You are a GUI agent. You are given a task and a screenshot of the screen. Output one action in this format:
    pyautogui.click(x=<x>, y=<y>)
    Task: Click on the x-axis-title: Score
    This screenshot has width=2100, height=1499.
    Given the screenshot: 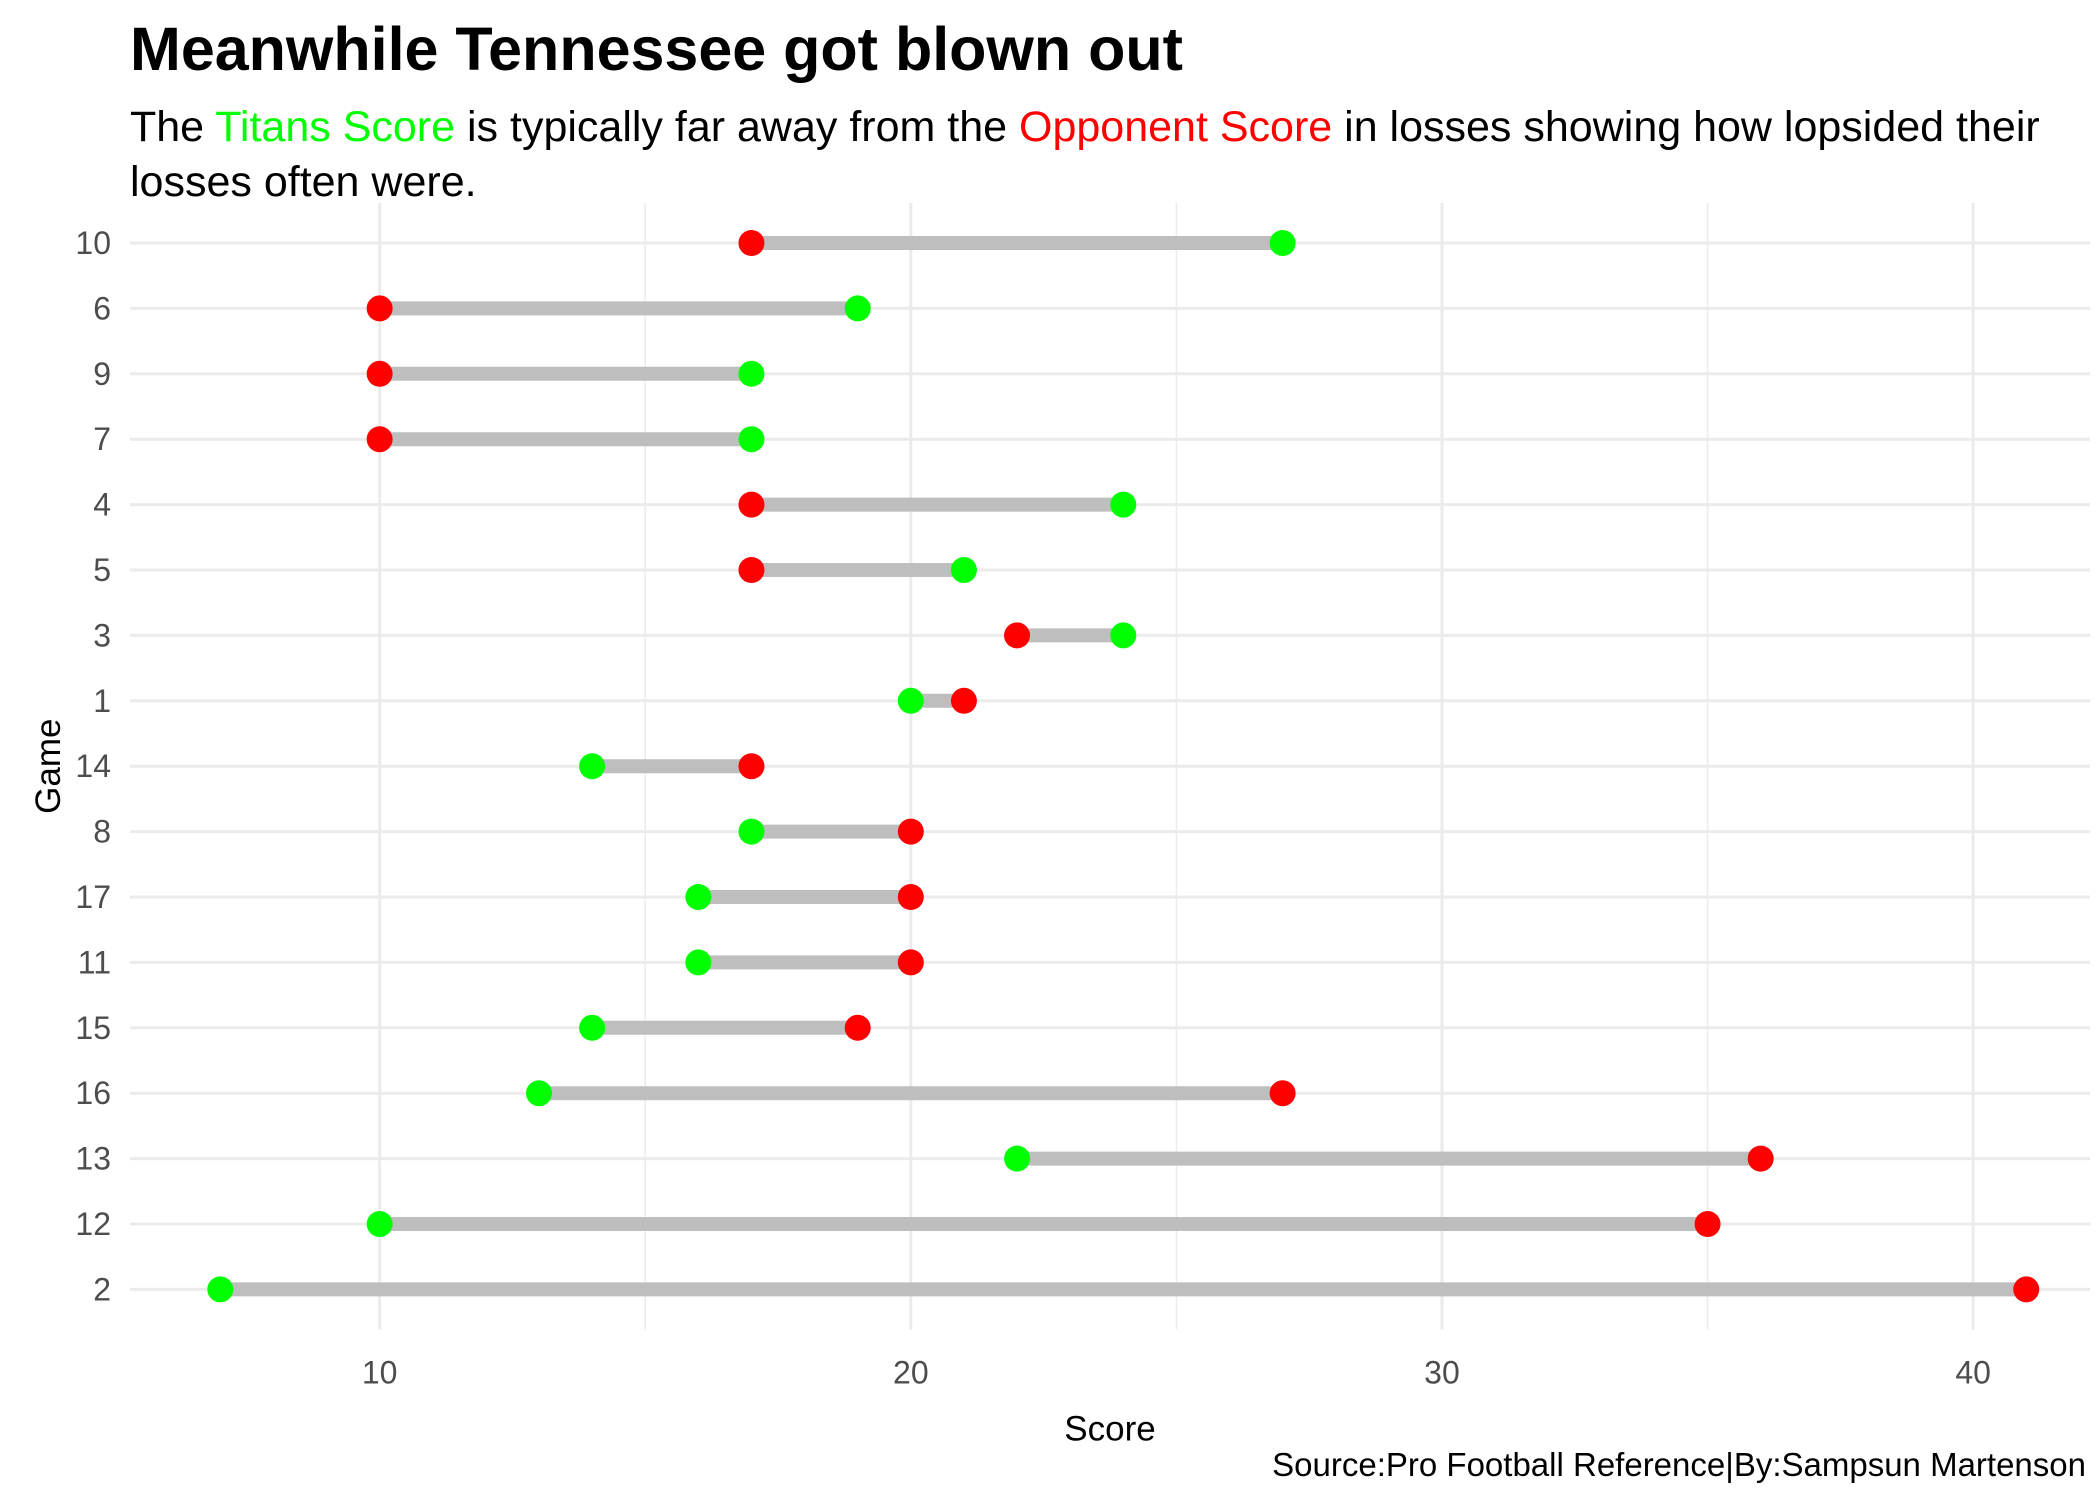 What is the action you would take?
    pyautogui.click(x=1109, y=1428)
    